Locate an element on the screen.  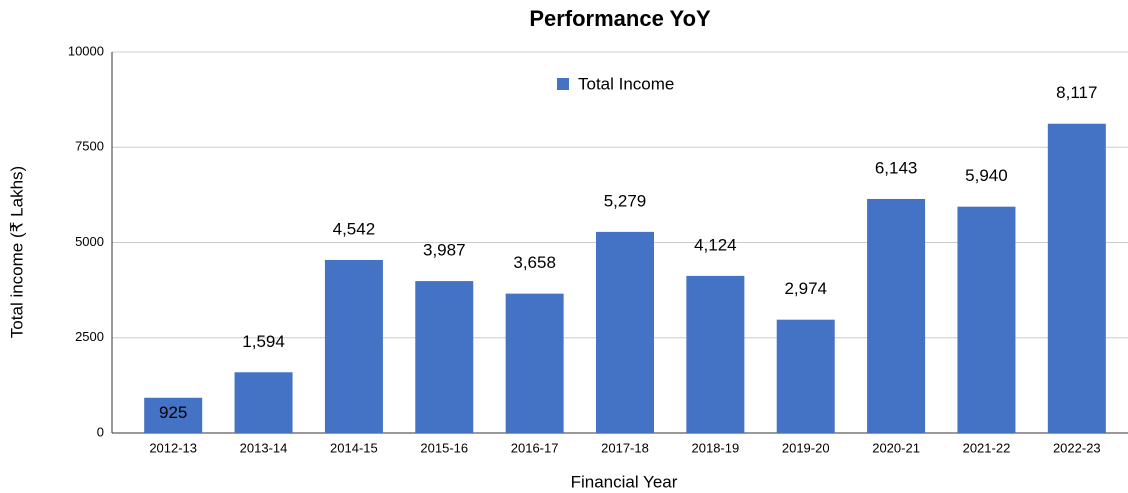
y-tick-label: 2500 is located at coordinates (89, 336).